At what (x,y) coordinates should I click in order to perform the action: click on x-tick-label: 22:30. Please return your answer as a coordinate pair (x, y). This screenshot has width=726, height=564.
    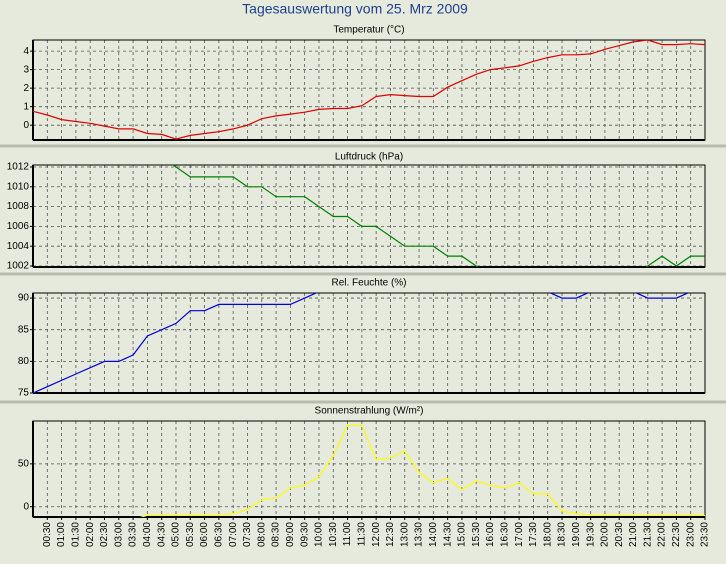
    Looking at the image, I should click on (676, 534).